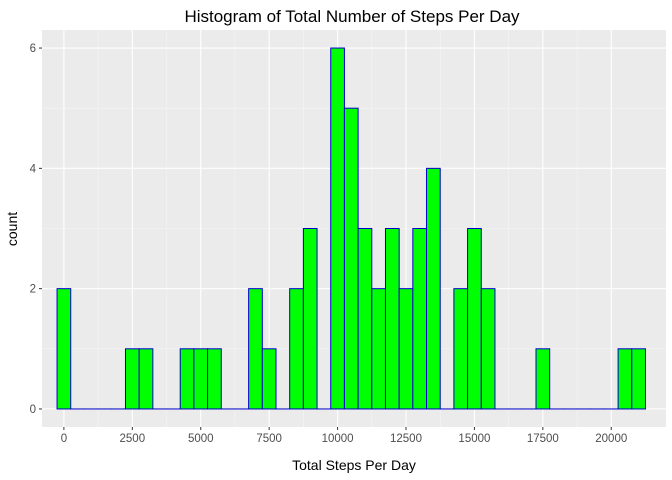  What do you see at coordinates (33, 49) in the screenshot?
I see `y-tick-label: 6` at bounding box center [33, 49].